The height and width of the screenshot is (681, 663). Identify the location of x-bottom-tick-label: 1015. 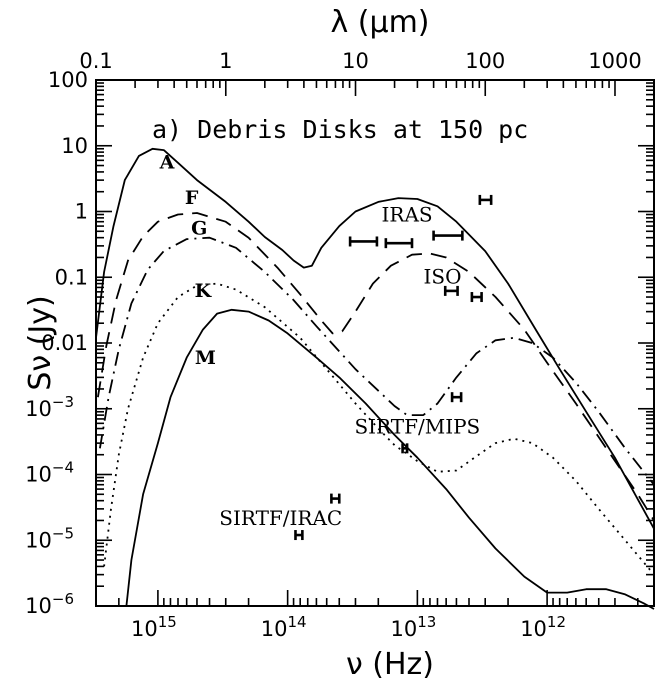
(154, 627).